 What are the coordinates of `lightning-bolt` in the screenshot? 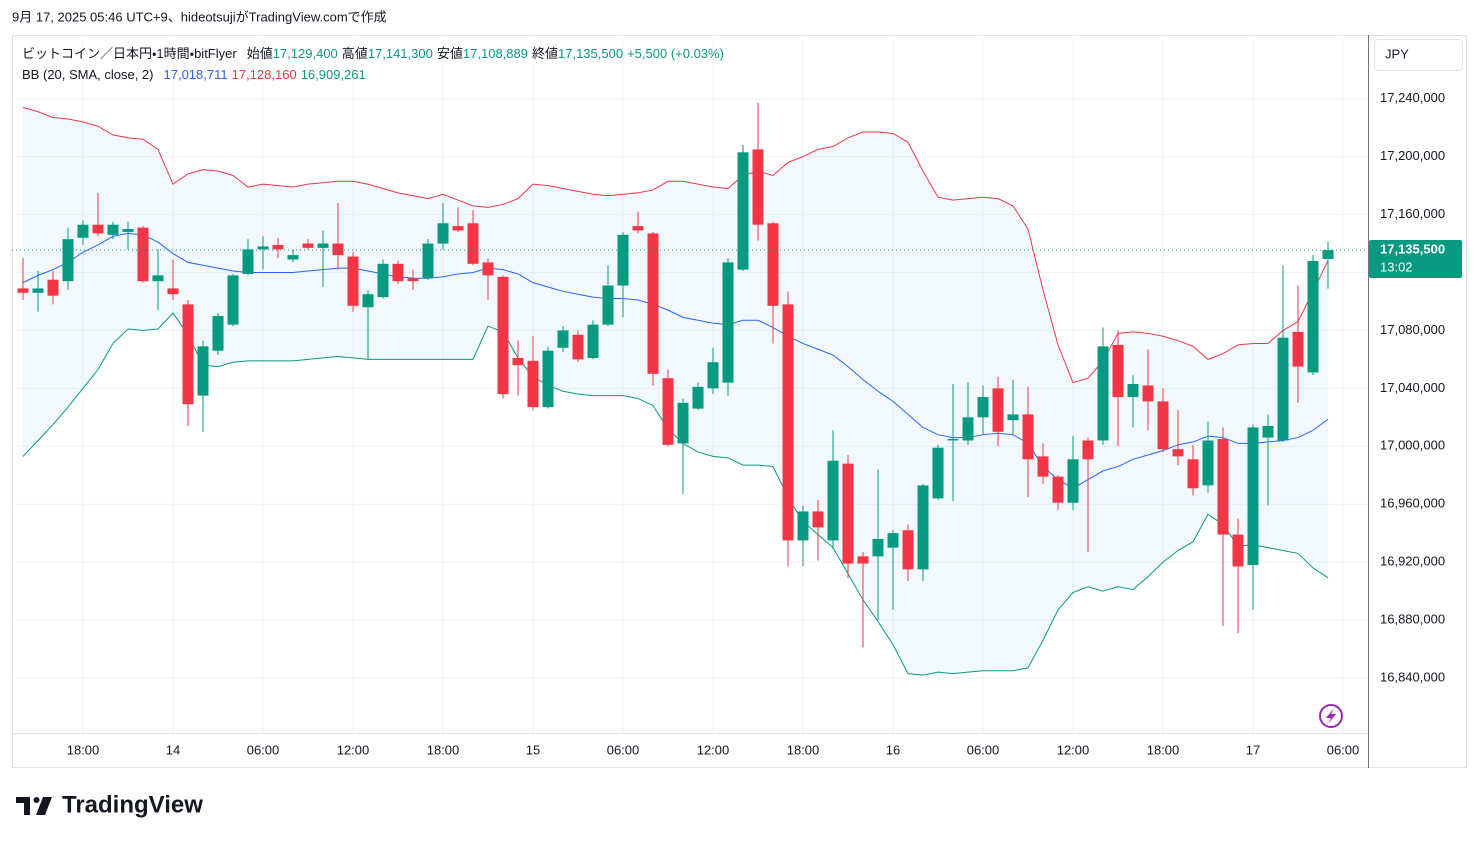 It's located at (1331, 716).